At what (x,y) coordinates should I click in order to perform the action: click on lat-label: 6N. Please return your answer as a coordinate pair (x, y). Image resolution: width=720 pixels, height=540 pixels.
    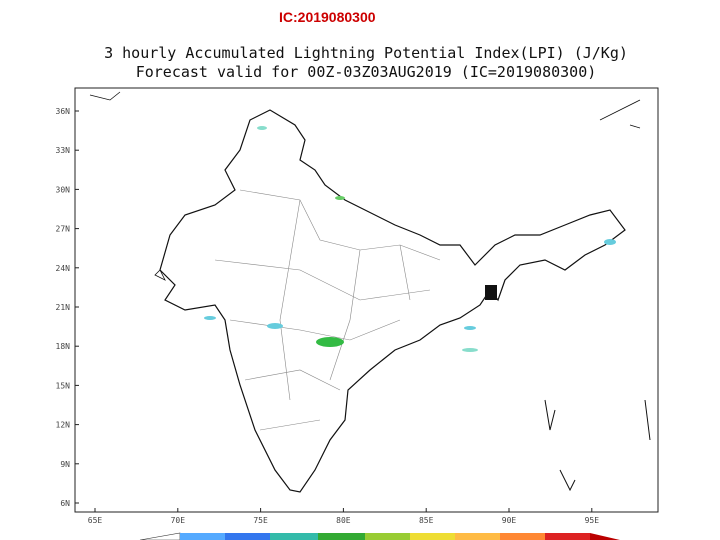
    Looking at the image, I should click on (65, 503).